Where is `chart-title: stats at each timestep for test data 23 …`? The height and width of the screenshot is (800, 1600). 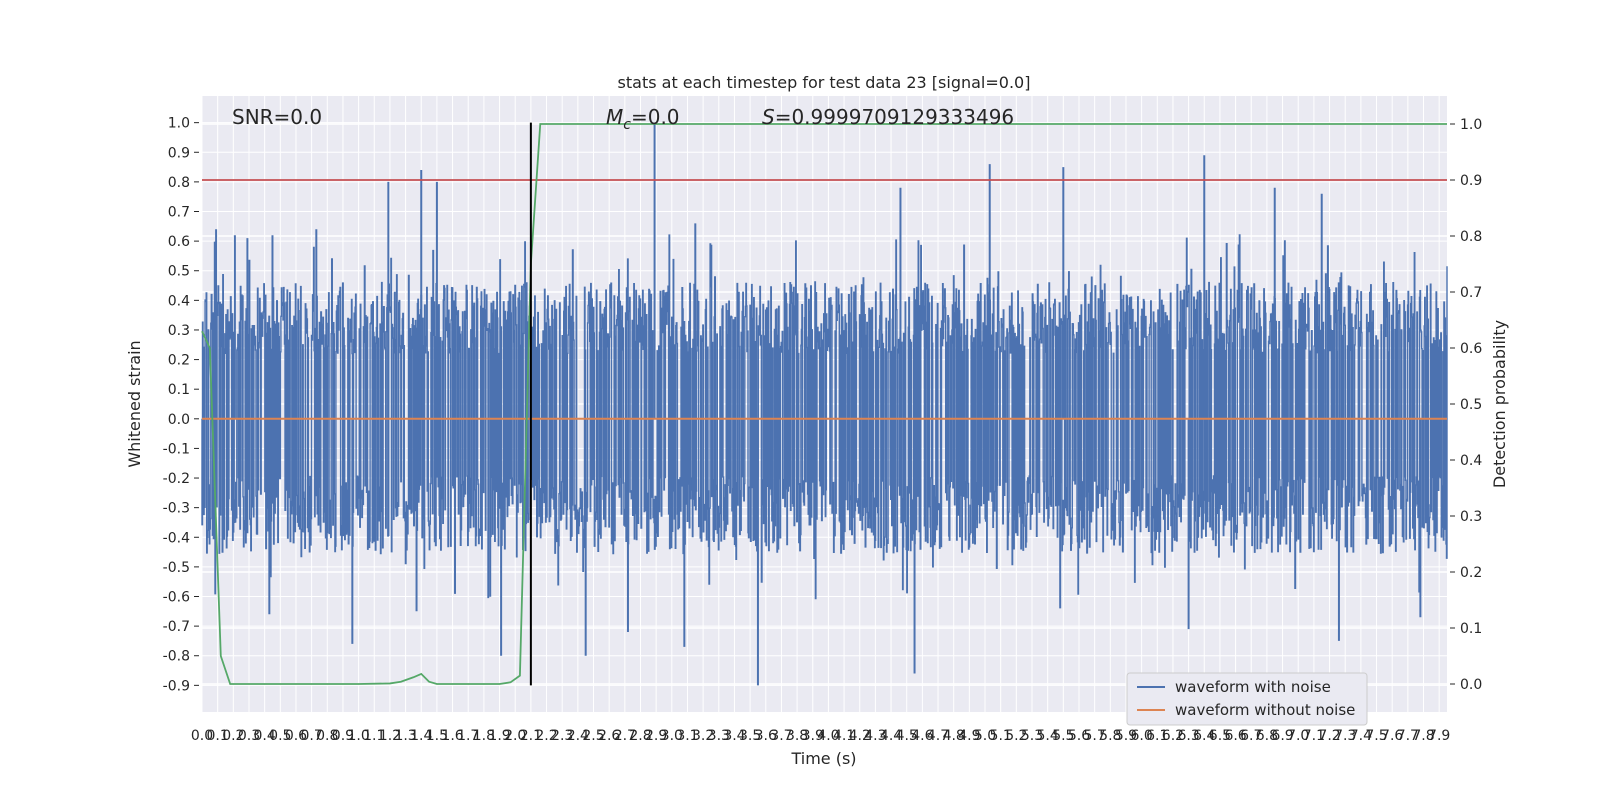
chart-title: stats at each timestep for test data 23 … is located at coordinates (824, 82).